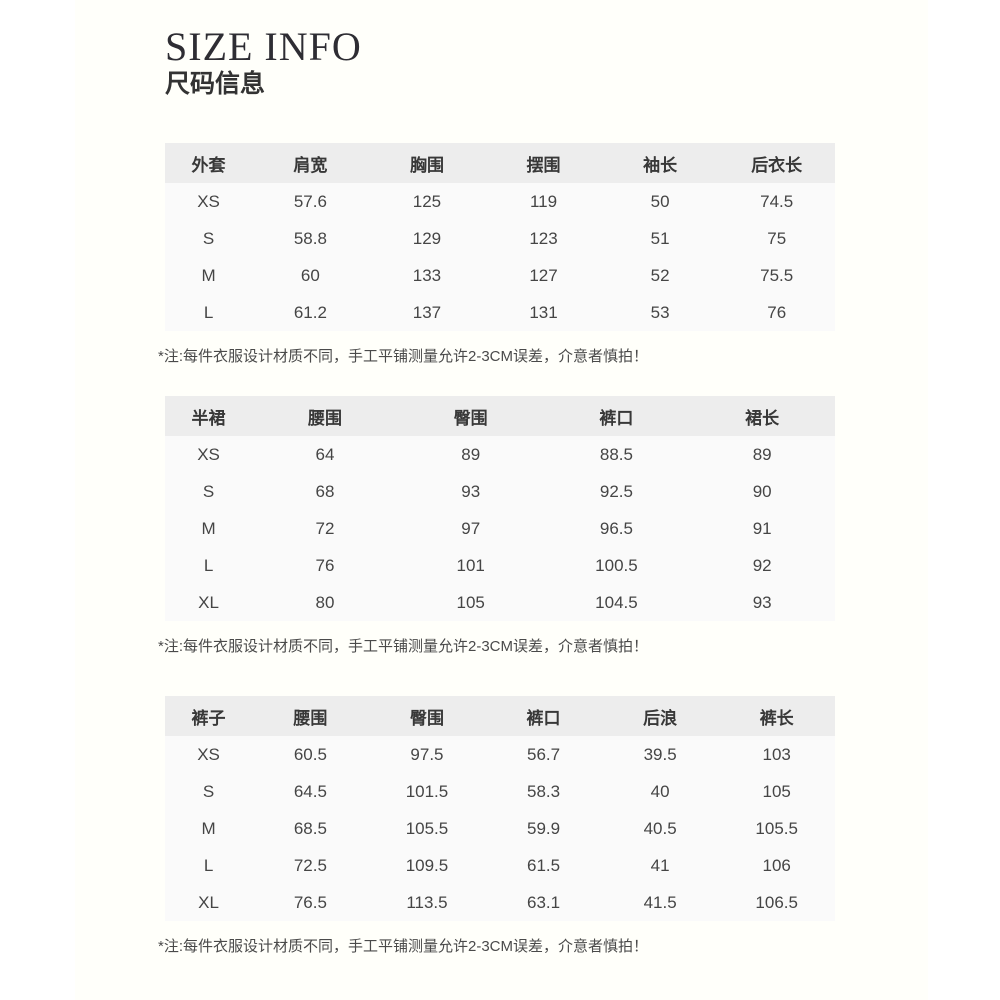  I want to click on measurement-value: 40, so click(660, 791).